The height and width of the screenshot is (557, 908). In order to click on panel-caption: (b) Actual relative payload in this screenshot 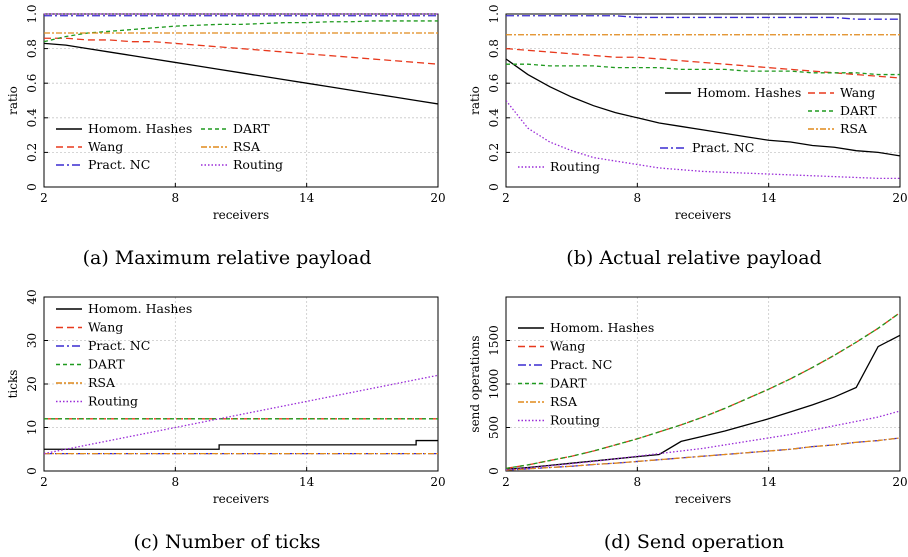, I will do `click(693, 258)`.